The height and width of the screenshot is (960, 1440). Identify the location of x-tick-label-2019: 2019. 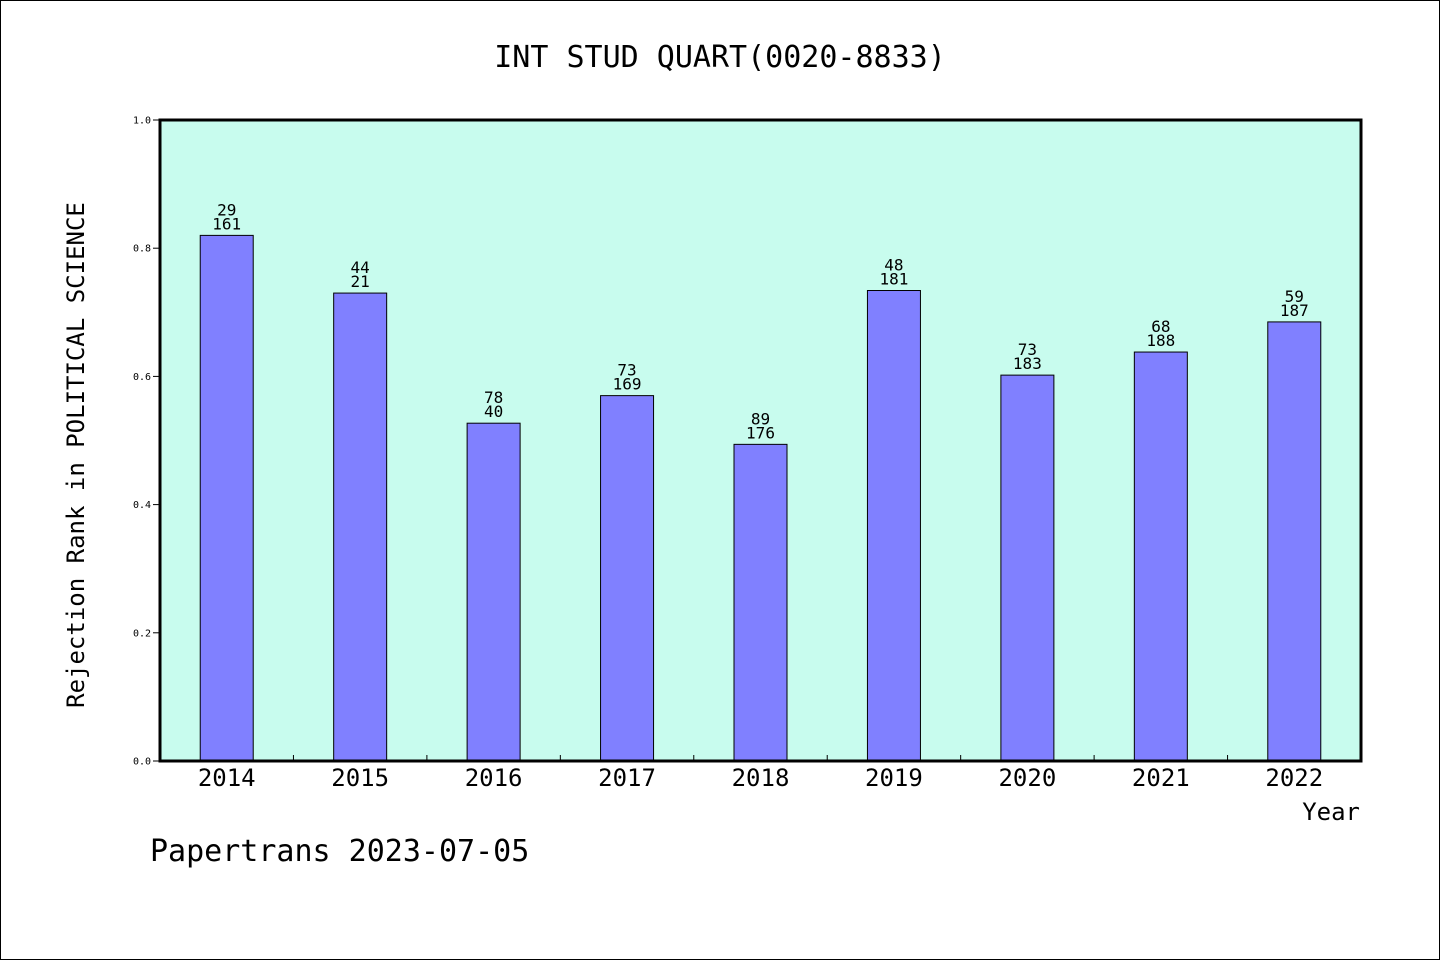
(894, 778).